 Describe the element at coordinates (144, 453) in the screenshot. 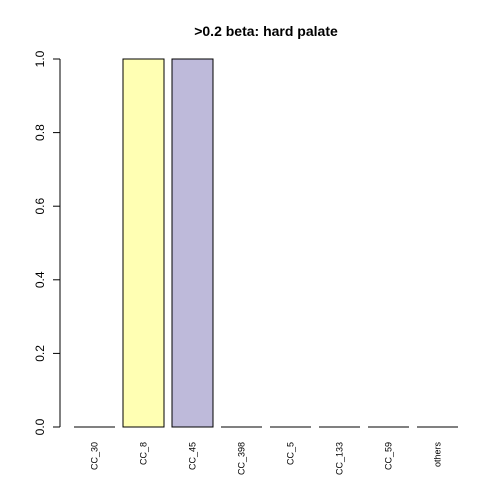

I see `x-category-label: CC_8` at that location.